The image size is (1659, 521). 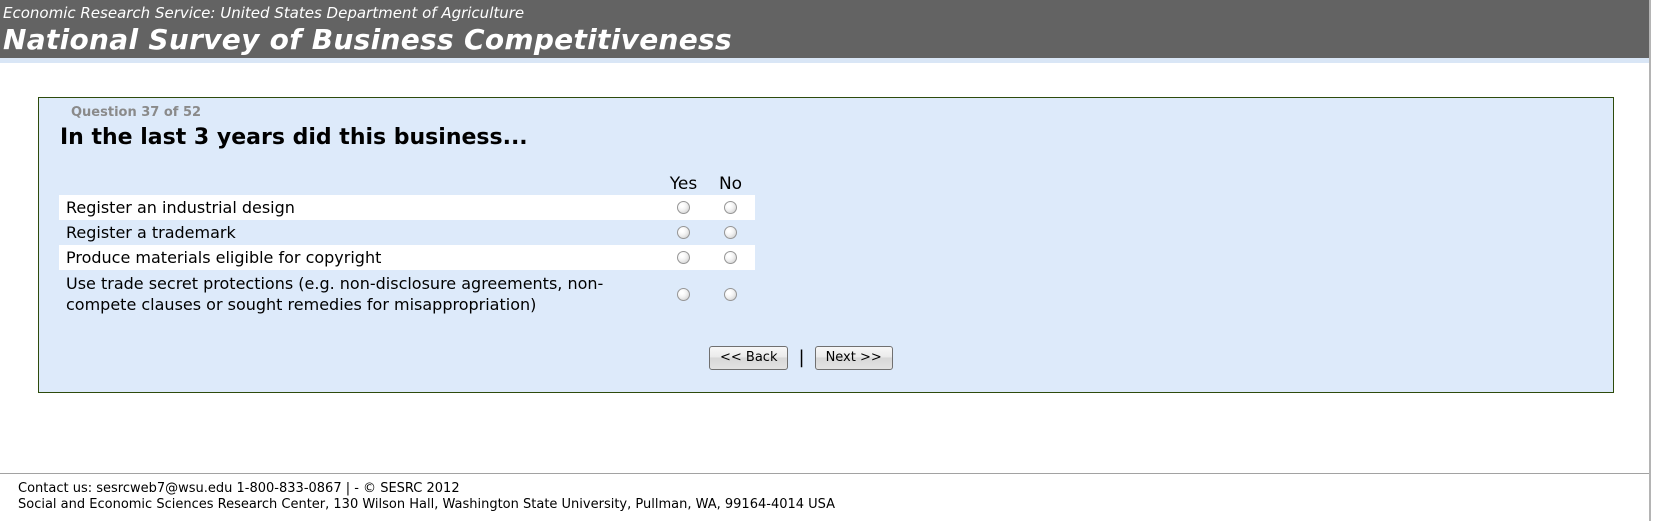 I want to click on radio-trademark-yes, so click(x=683, y=232).